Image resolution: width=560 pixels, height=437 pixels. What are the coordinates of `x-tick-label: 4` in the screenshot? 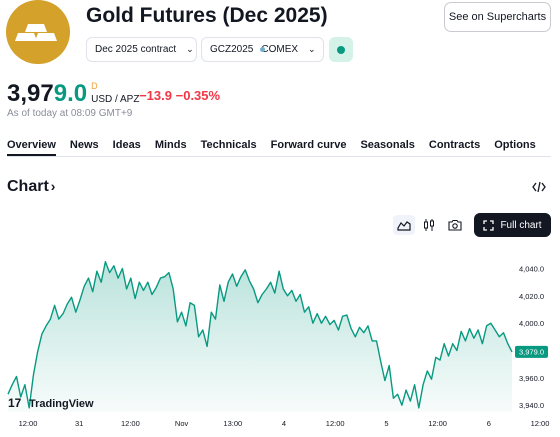 It's located at (284, 423).